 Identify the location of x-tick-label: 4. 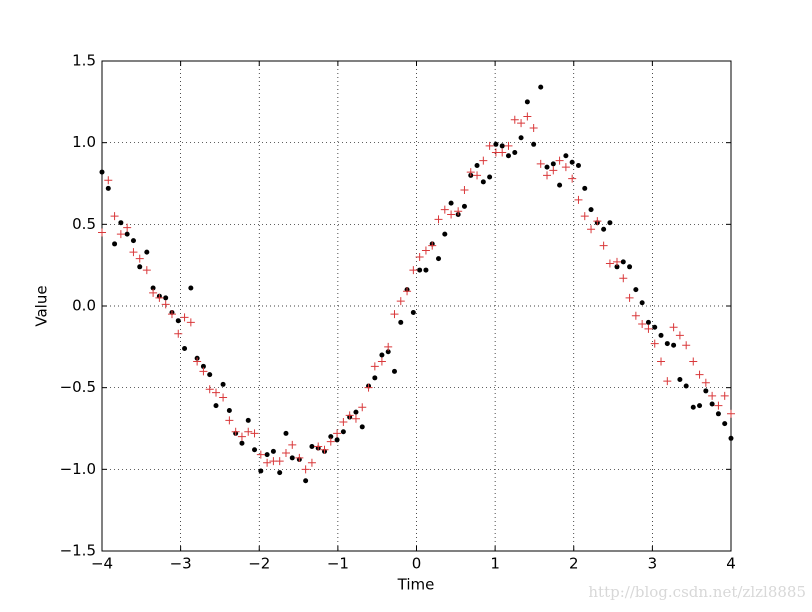
(731, 564).